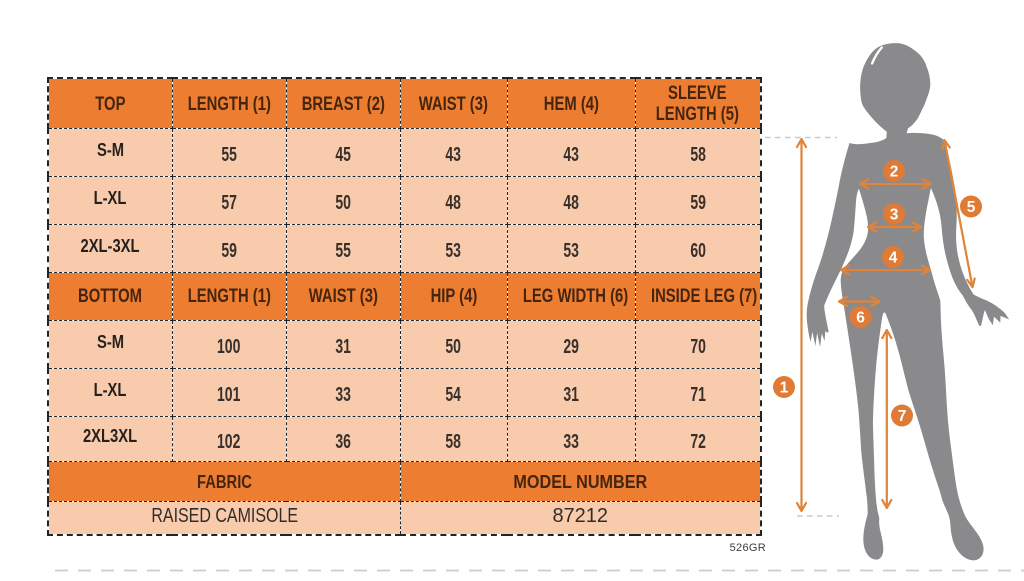  What do you see at coordinates (894, 171) in the screenshot?
I see `svg-text: 2` at bounding box center [894, 171].